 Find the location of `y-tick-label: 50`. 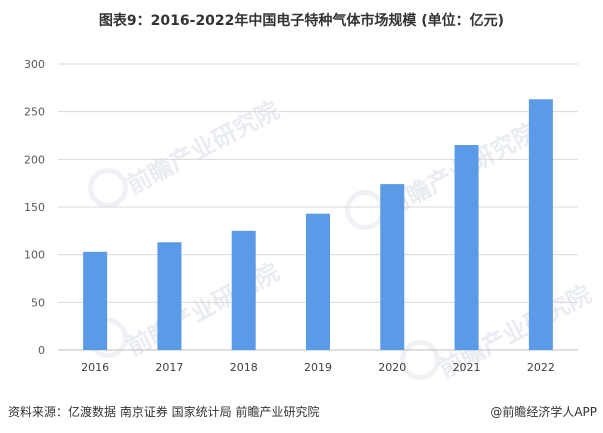

y-tick-label: 50 is located at coordinates (38, 302).